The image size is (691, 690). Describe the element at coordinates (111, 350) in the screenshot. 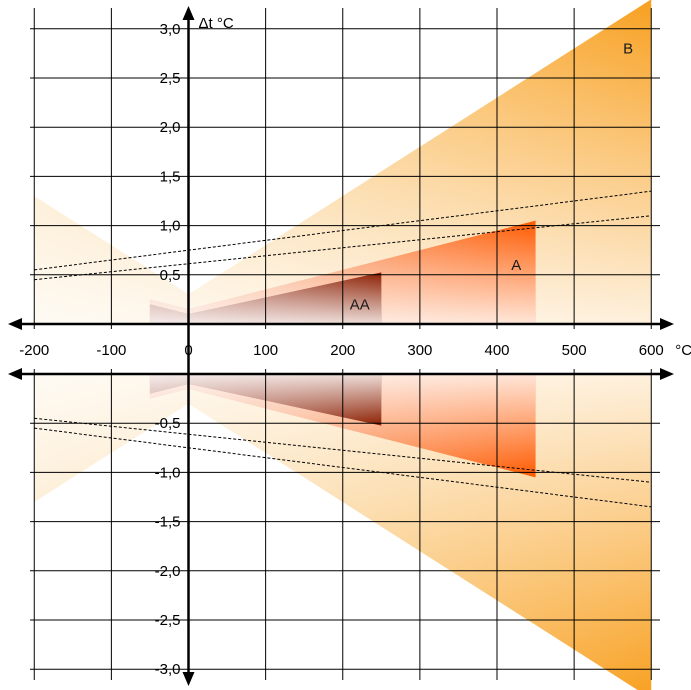

I see `x-tick-label: -100` at that location.